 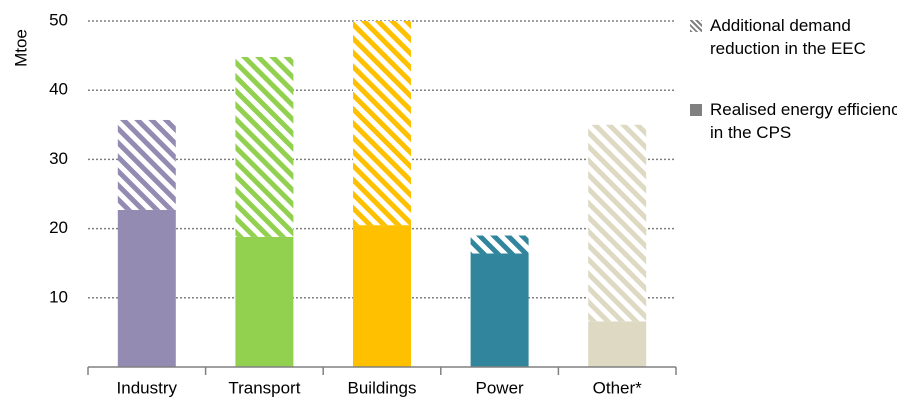 I want to click on y-tick-label: 30, so click(x=58, y=158).